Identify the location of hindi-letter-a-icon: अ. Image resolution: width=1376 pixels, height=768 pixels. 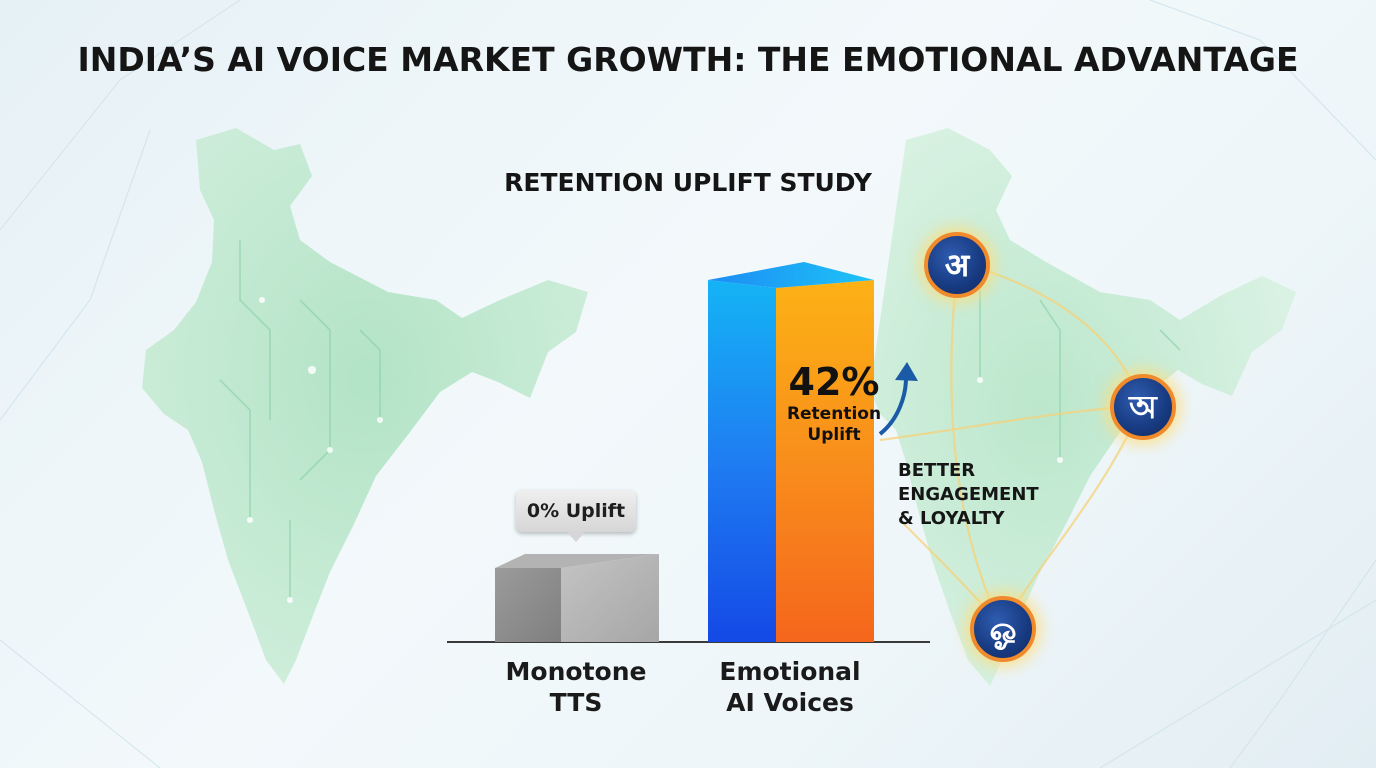
(957, 265).